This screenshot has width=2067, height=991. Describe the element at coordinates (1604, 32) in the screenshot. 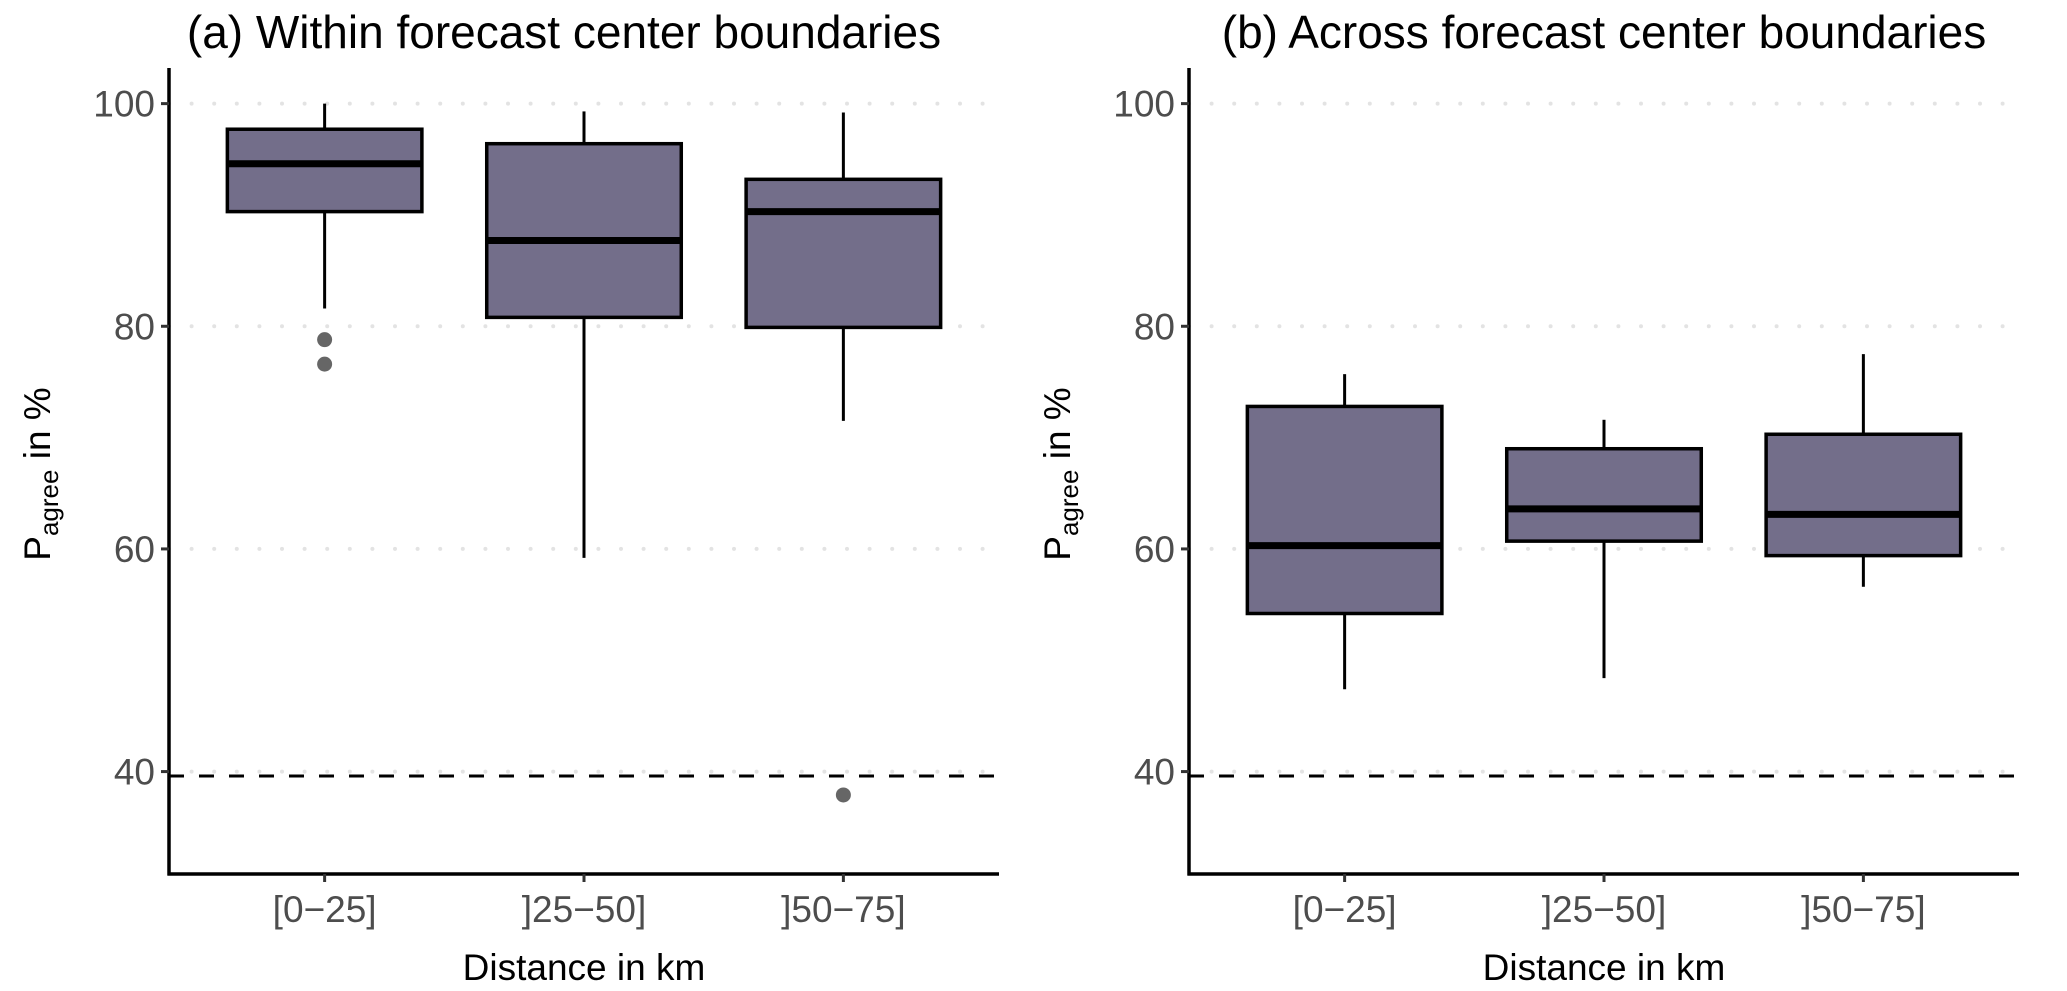

I see `panel-title: (b) Across forecast center boundaries` at that location.